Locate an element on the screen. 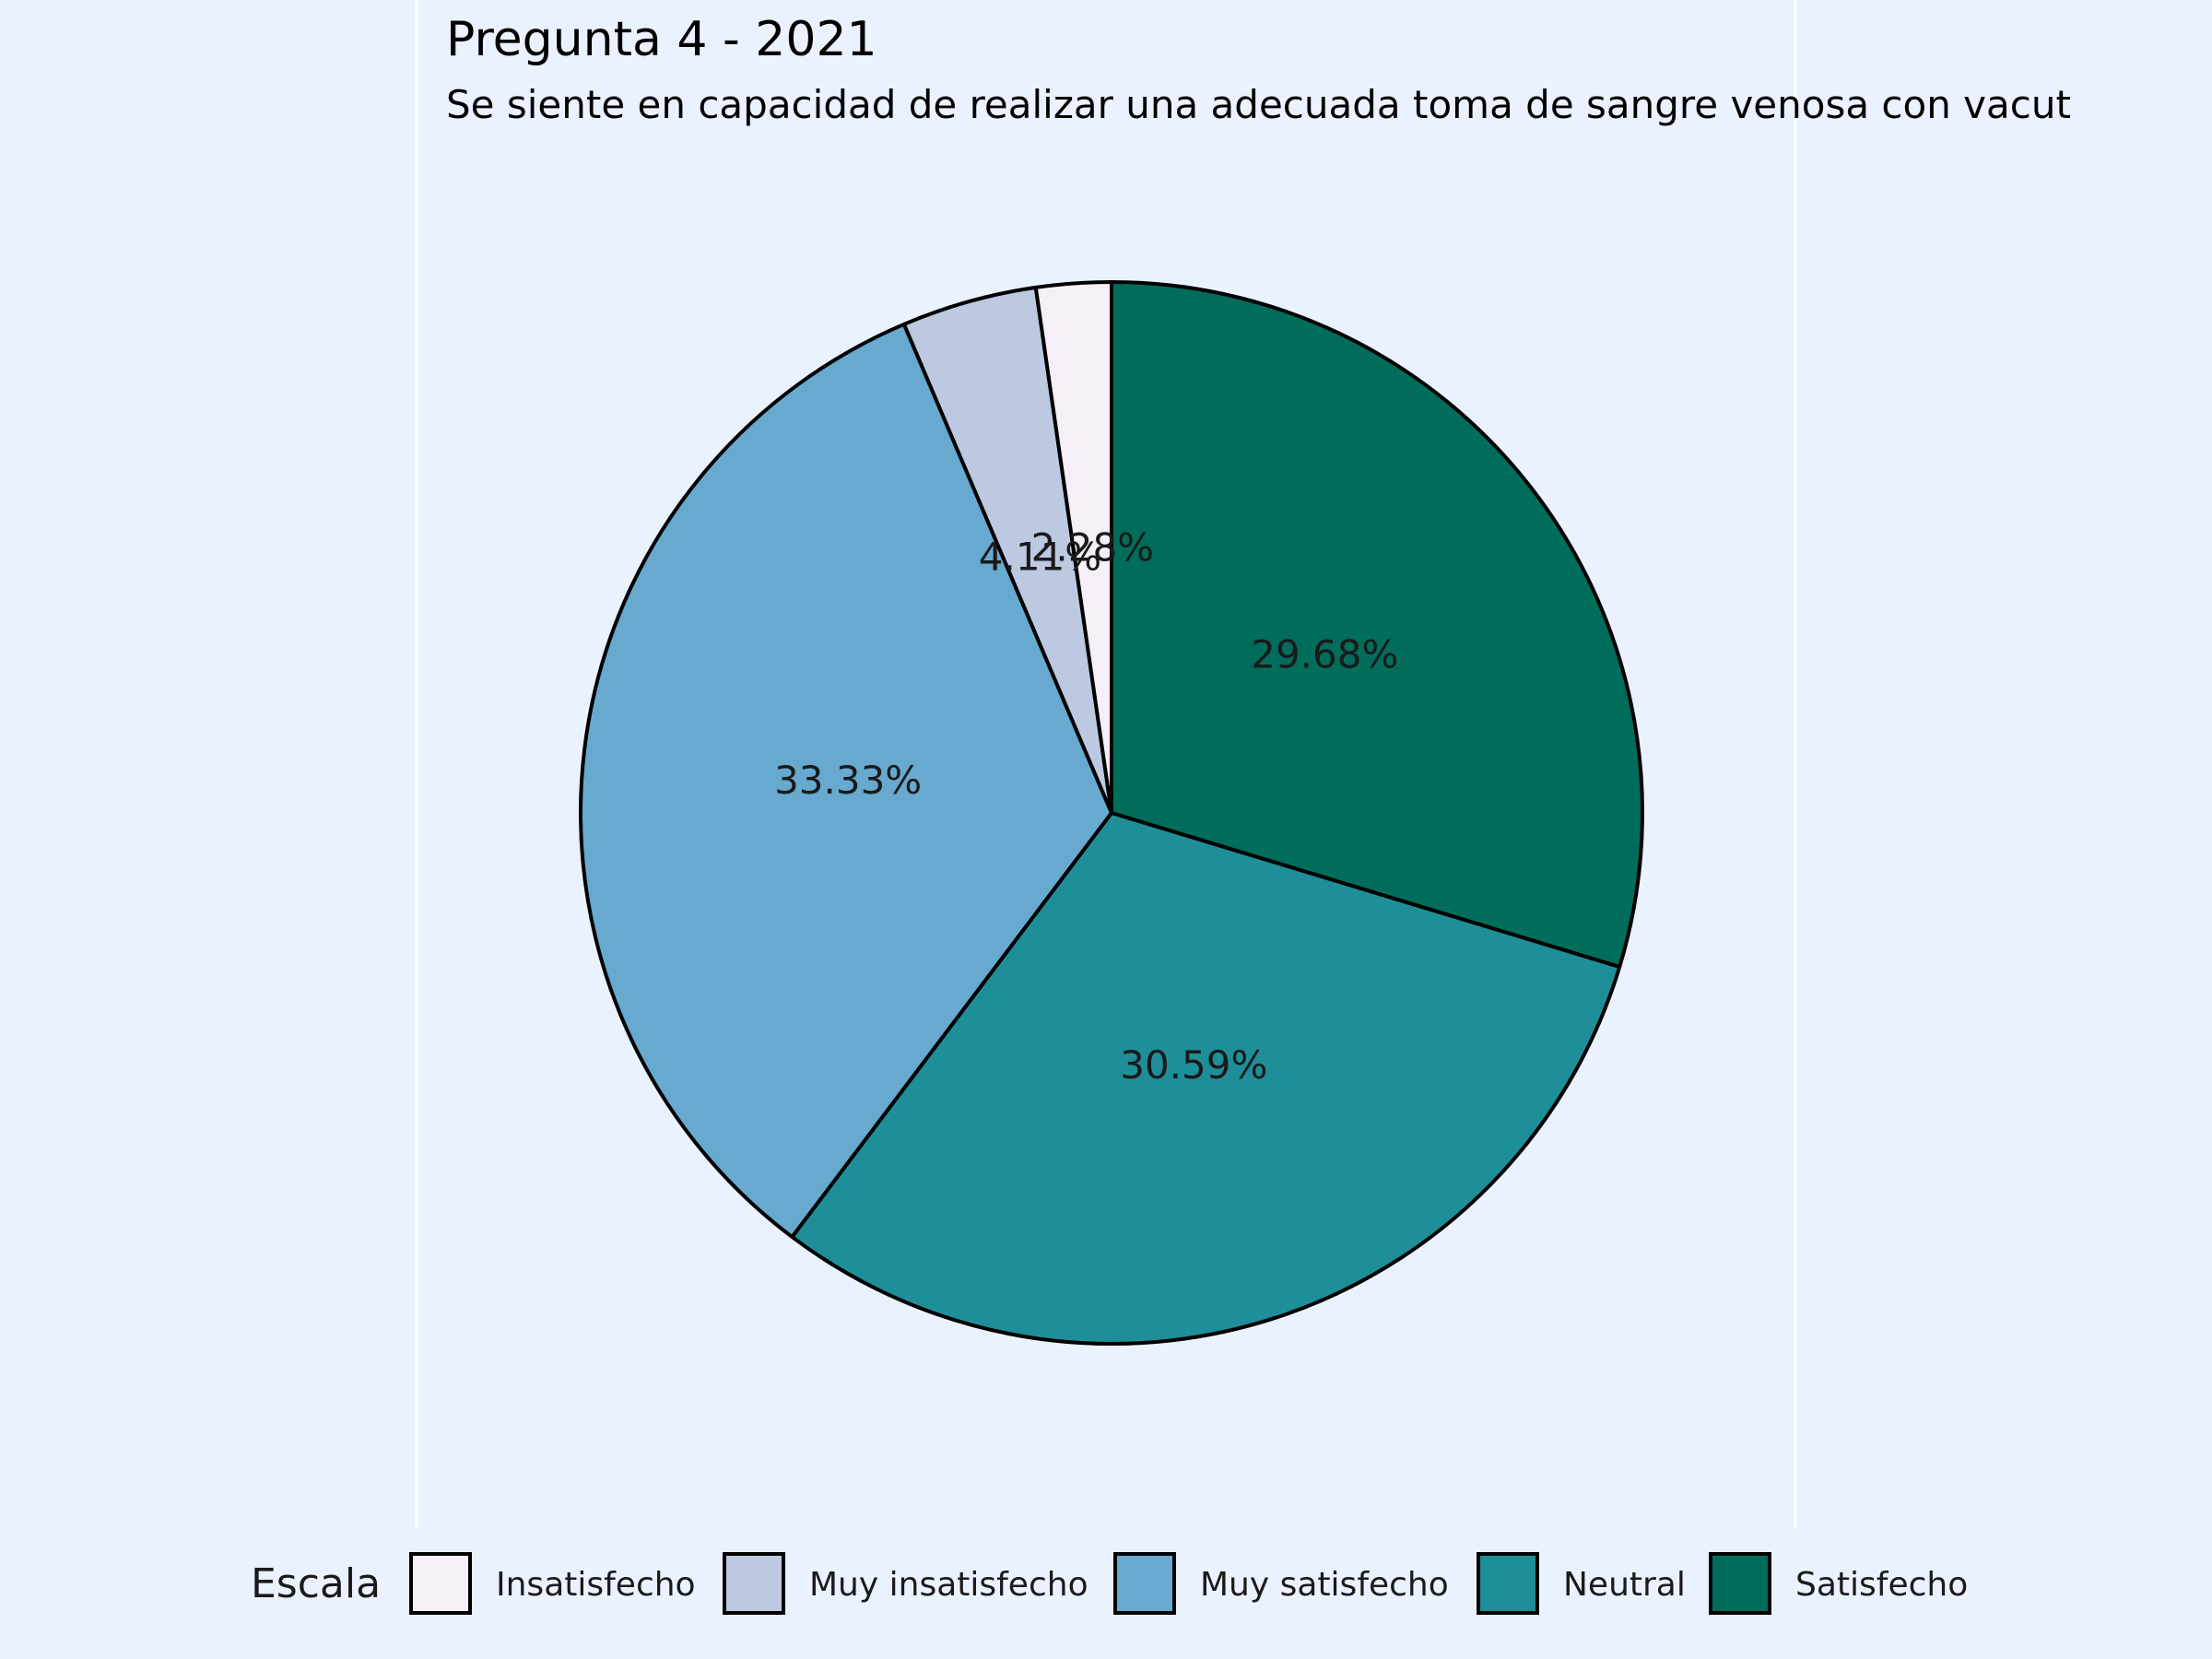 Image resolution: width=2212 pixels, height=1659 pixels. legend-item-neutral: Neutral is located at coordinates (1581, 1583).